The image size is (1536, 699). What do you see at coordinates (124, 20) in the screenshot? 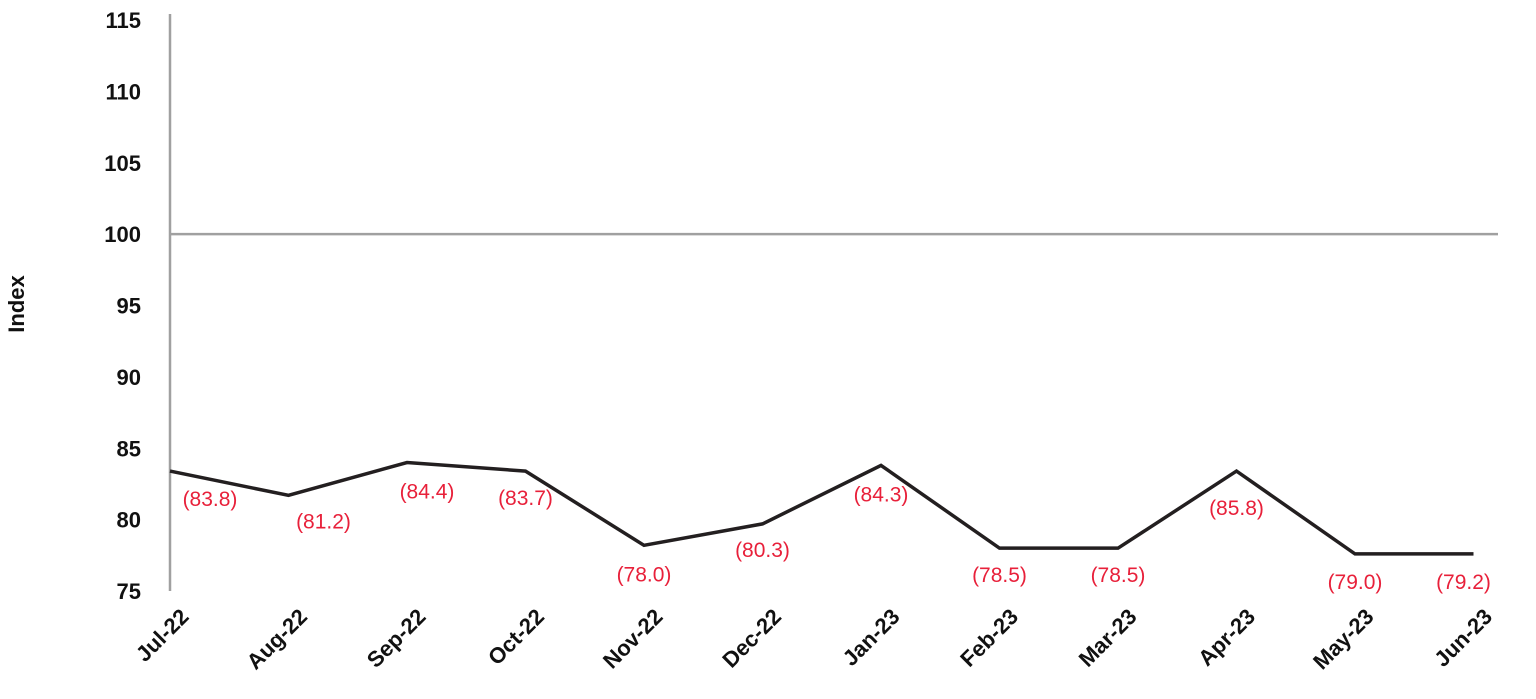
I see `y-tick-label: 115` at bounding box center [124, 20].